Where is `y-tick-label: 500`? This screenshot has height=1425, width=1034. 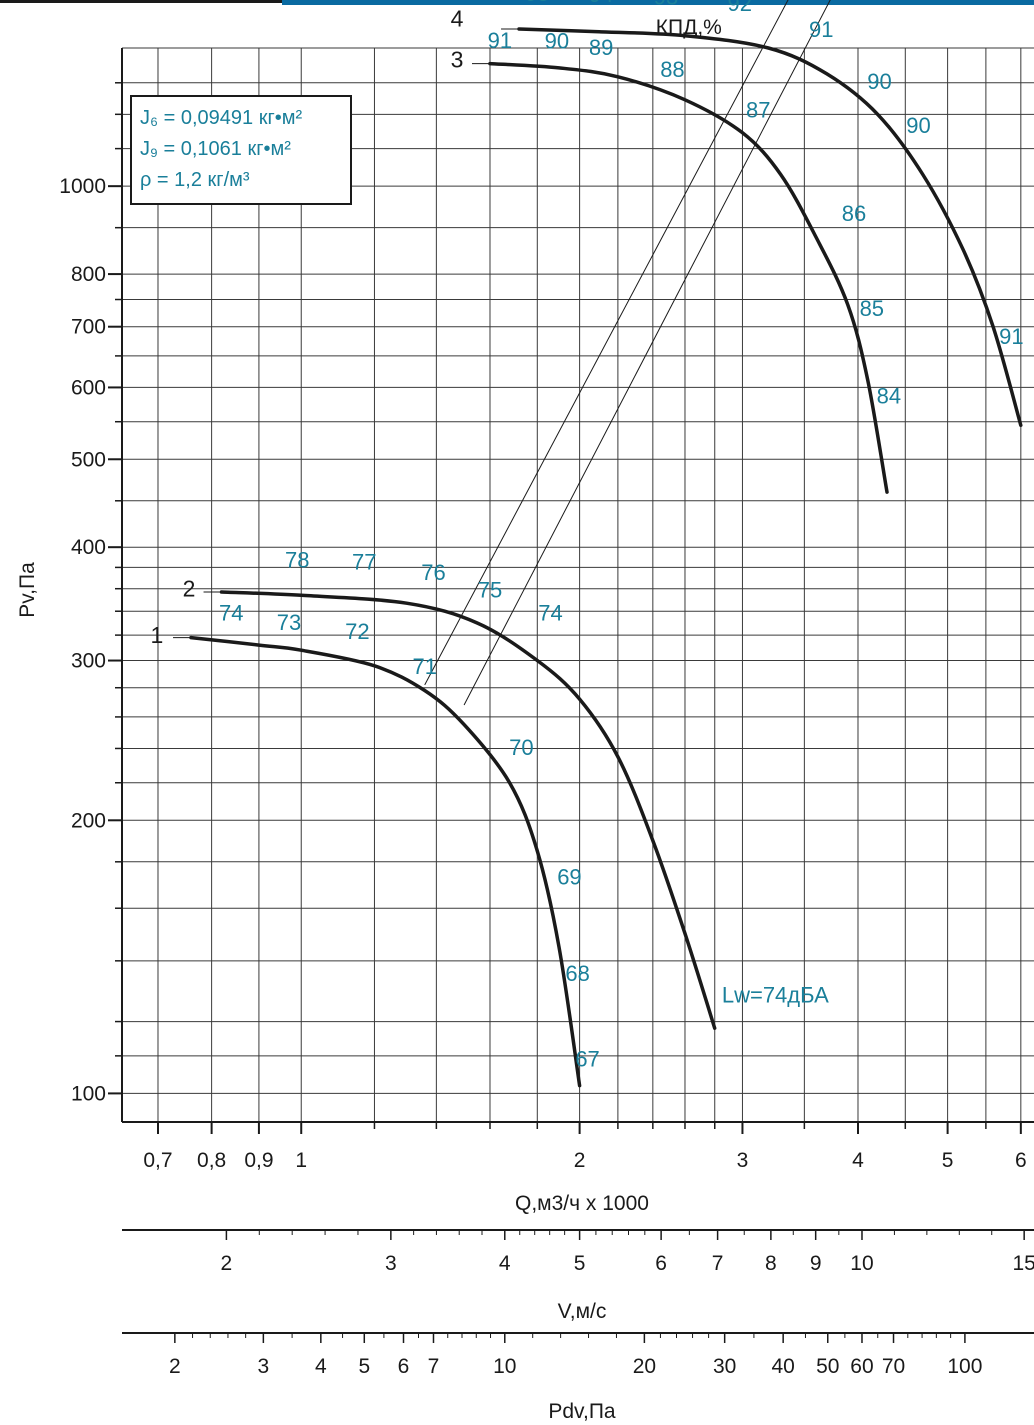 y-tick-label: 500 is located at coordinates (88, 459).